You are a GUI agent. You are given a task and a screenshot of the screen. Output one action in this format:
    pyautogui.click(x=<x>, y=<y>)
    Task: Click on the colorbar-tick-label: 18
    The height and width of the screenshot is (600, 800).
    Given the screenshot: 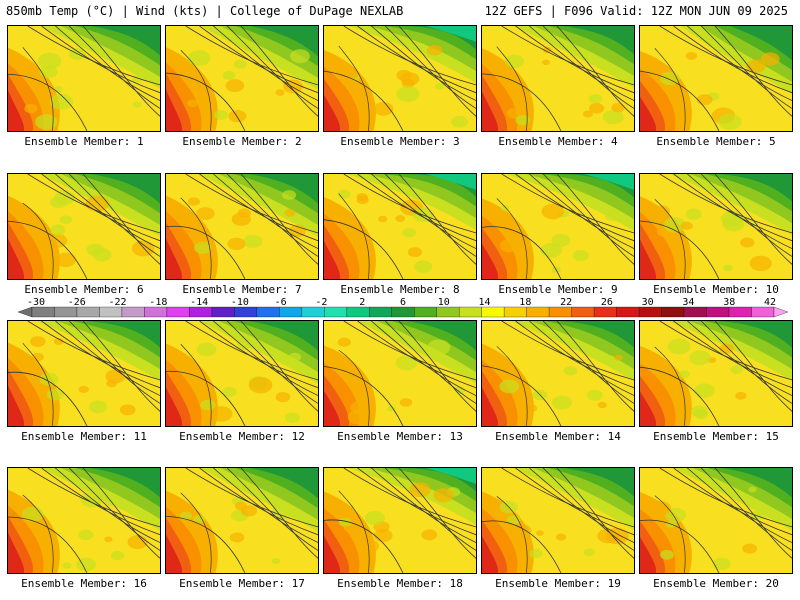 What is the action you would take?
    pyautogui.click(x=525, y=302)
    